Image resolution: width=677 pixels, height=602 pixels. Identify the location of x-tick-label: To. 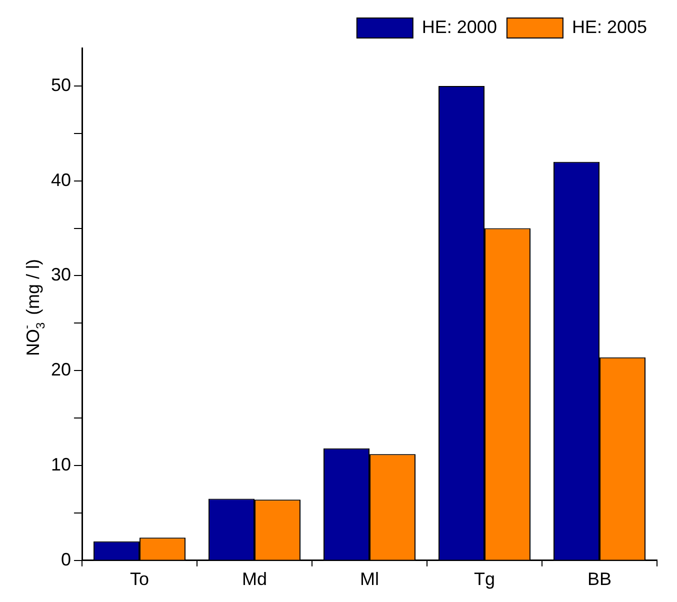
(140, 579).